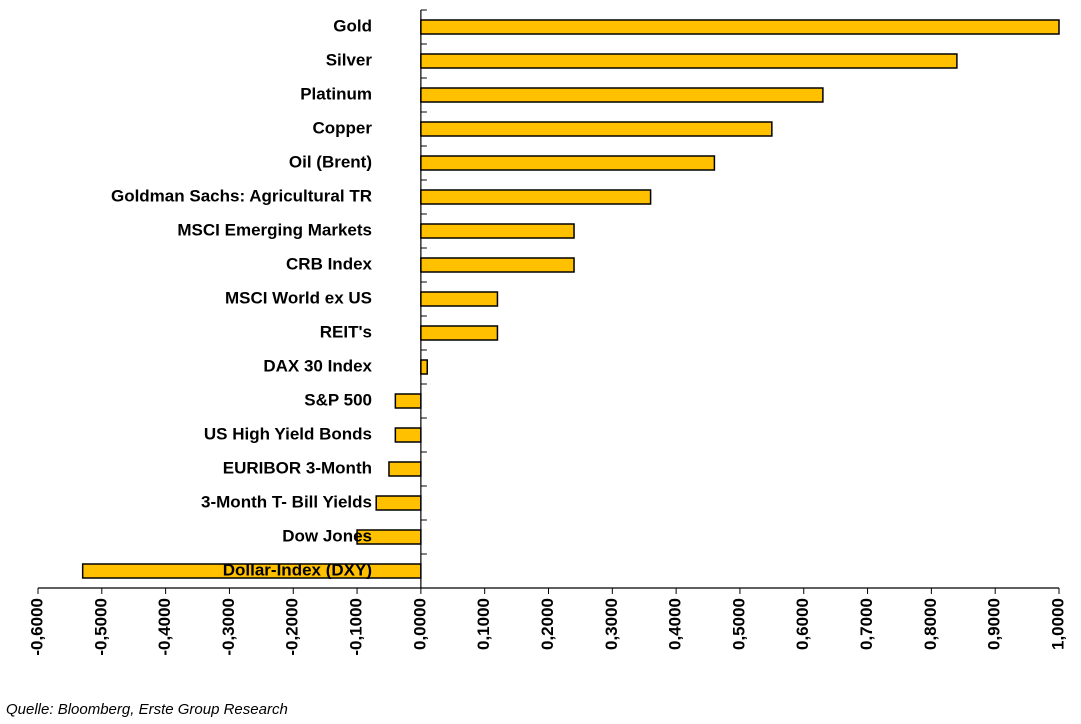 The height and width of the screenshot is (724, 1081). Describe the element at coordinates (317, 365) in the screenshot. I see `category-label: DAX 30 Index` at that location.